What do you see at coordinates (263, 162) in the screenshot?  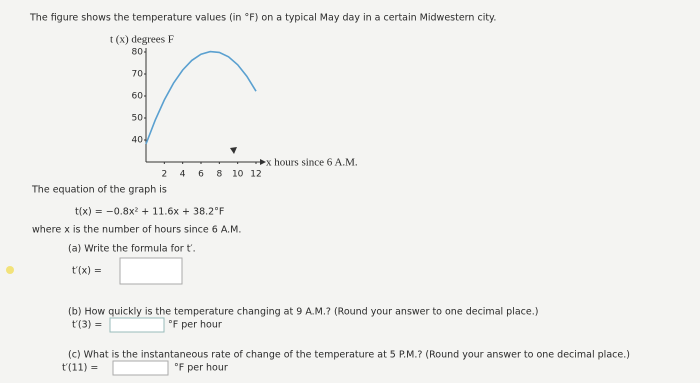 I see `x-axis-arrow` at bounding box center [263, 162].